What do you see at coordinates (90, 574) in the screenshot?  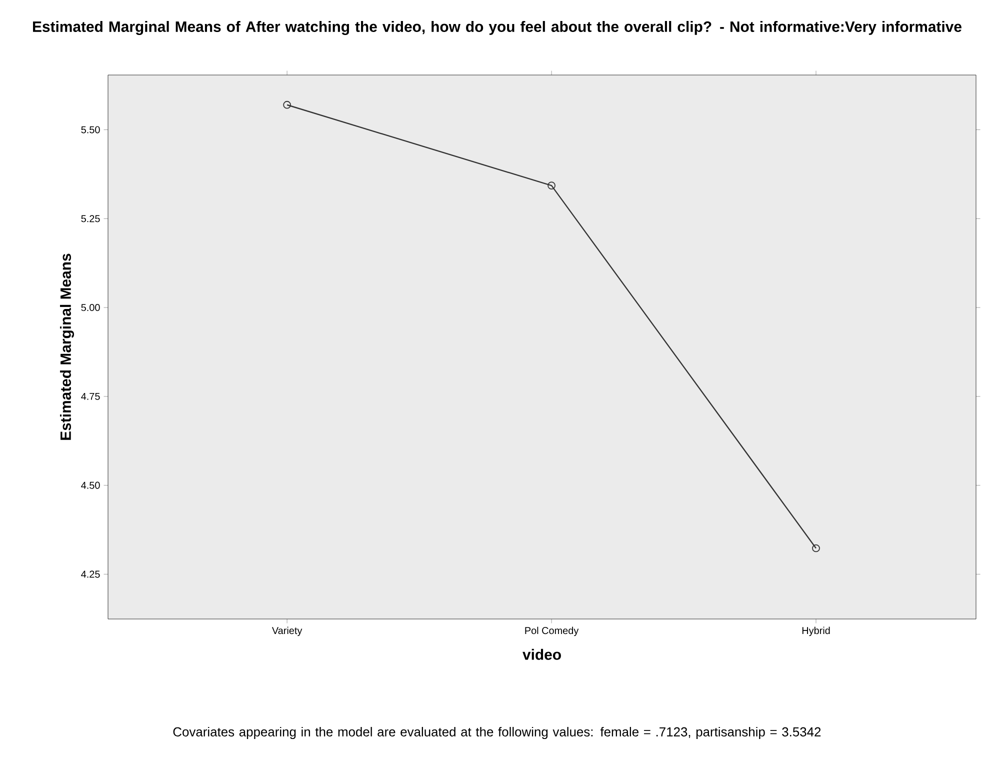 I see `y-tick-label: 4.25` at bounding box center [90, 574].